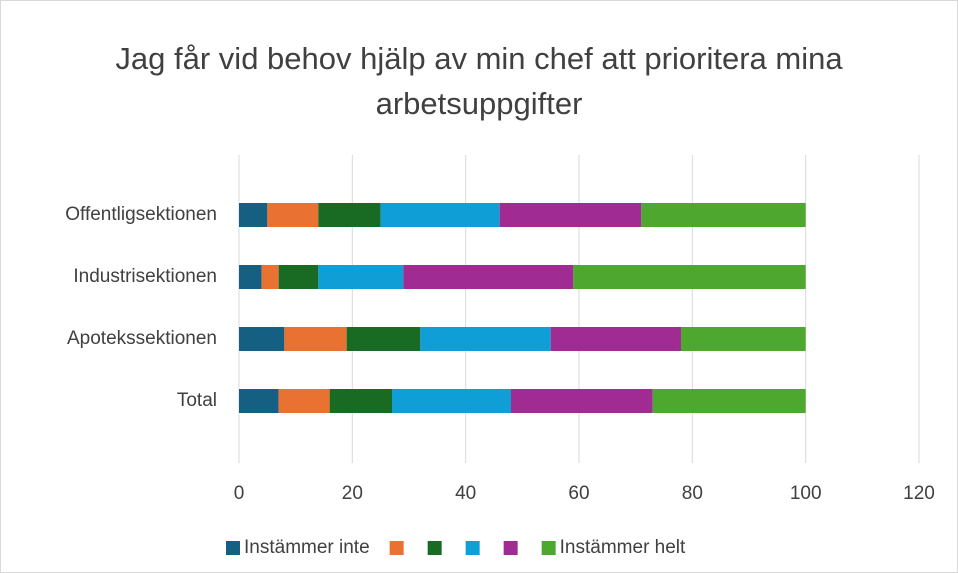 This screenshot has width=958, height=573. I want to click on y-tick-label: Industrisektionen, so click(145, 276).